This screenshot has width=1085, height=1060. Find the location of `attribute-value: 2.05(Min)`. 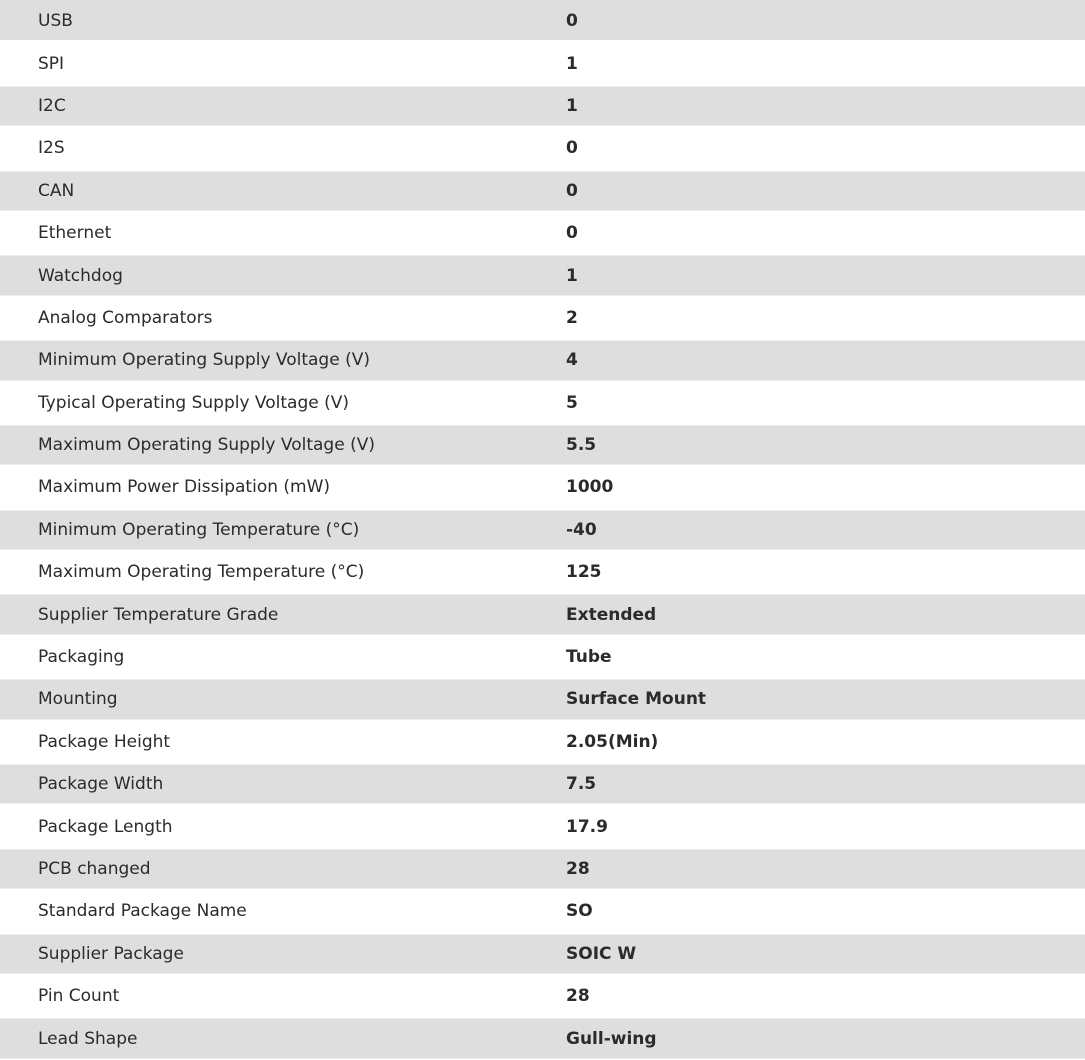

attribute-value: 2.05(Min) is located at coordinates (612, 741).